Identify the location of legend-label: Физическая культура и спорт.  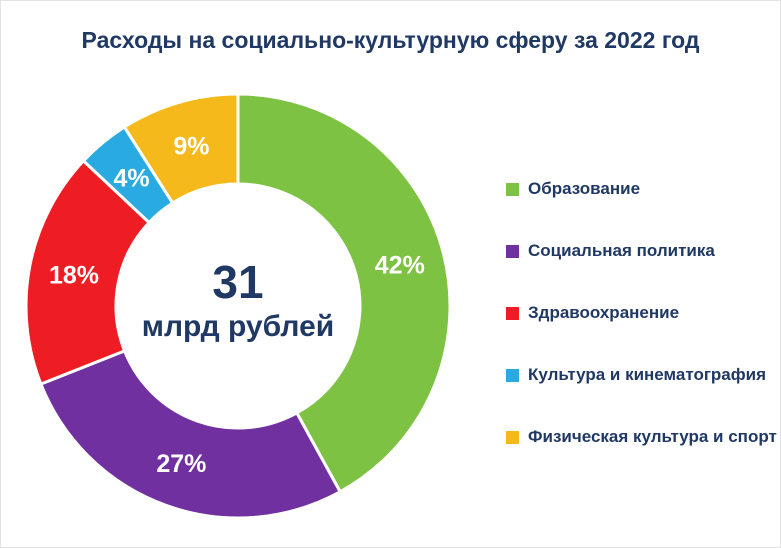
(652, 436).